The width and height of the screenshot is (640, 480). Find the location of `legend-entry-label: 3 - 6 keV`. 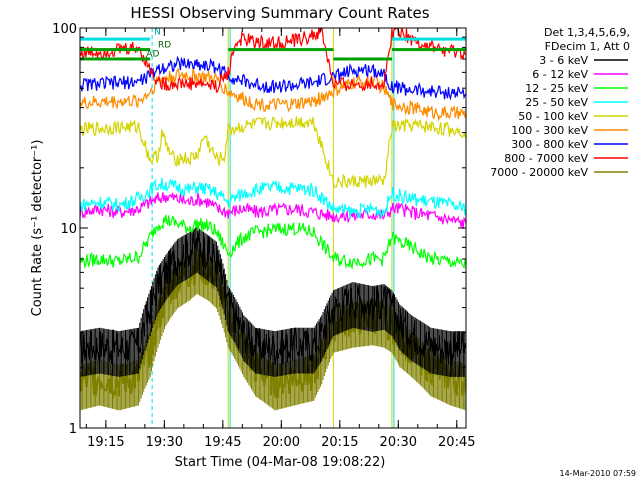

legend-entry-label: 3 - 6 keV is located at coordinates (563, 60).